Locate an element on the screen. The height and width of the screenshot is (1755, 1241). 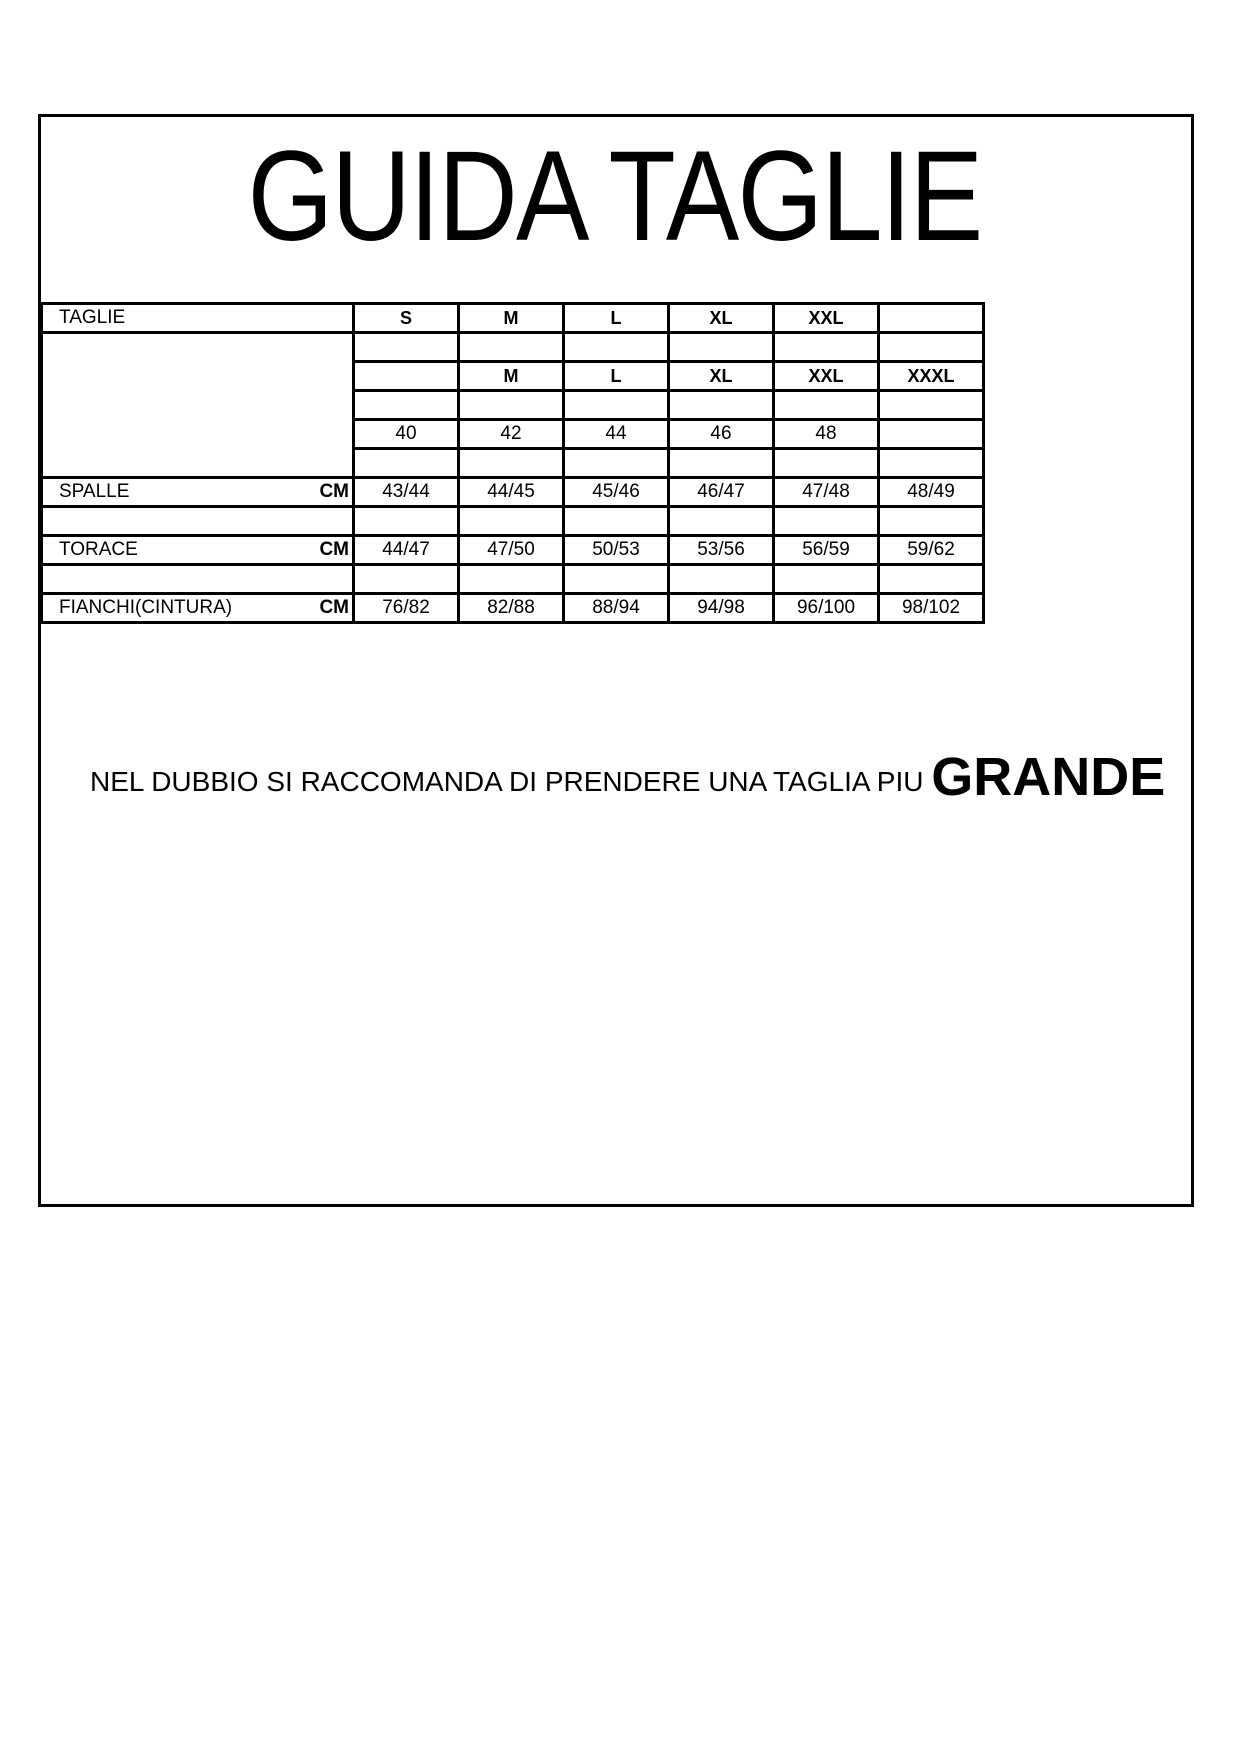
measure-label: SPALLE is located at coordinates (94, 491).